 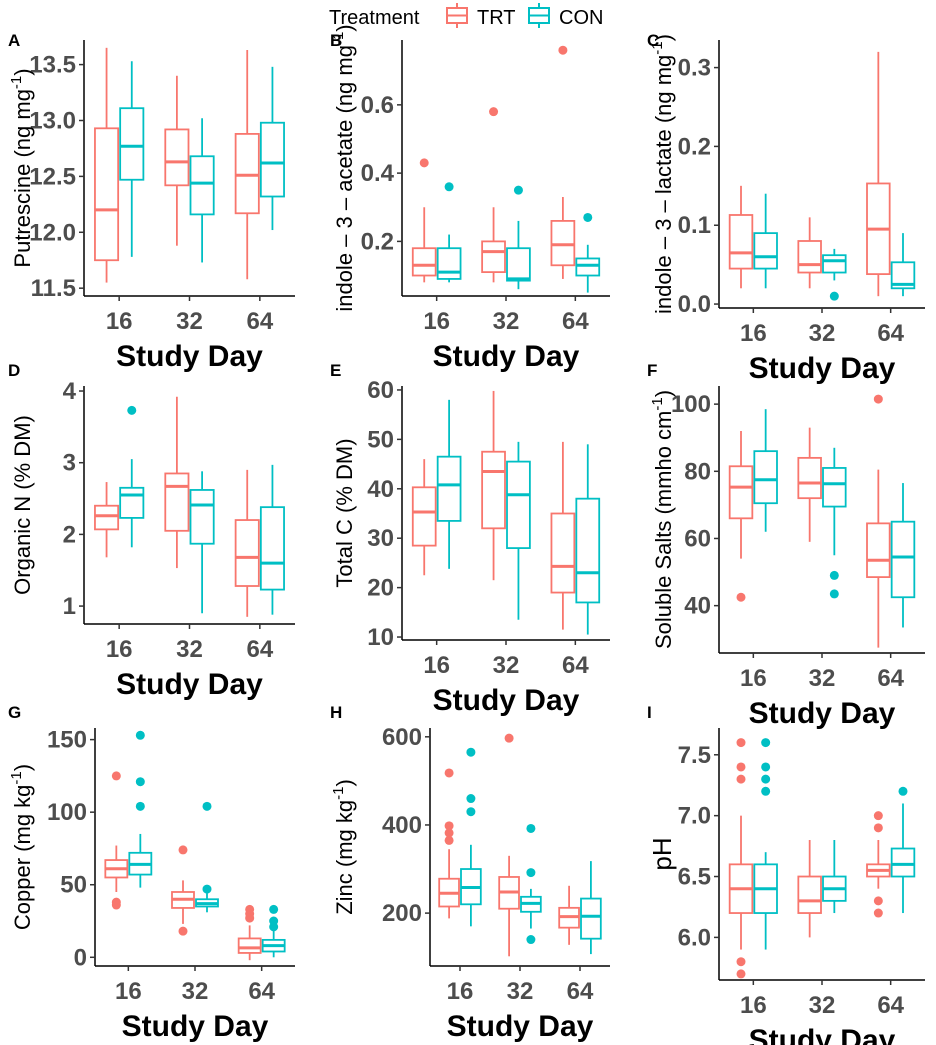 What do you see at coordinates (70, 391) in the screenshot?
I see `panel-d-ytick-label: 4` at bounding box center [70, 391].